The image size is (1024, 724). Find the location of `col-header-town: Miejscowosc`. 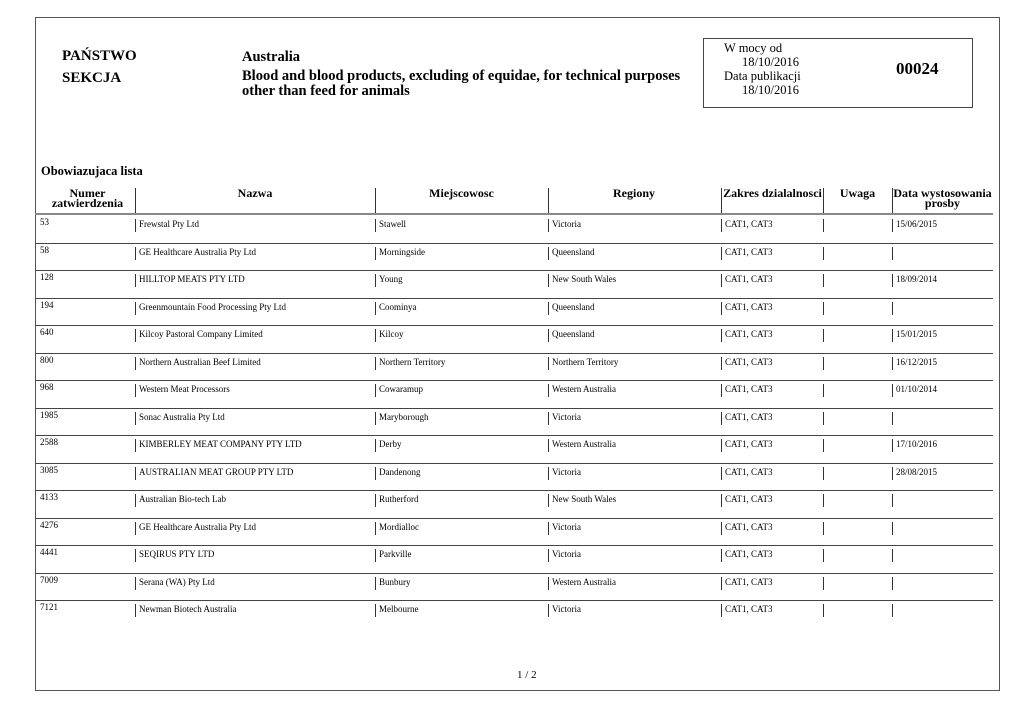

col-header-town: Miejscowosc is located at coordinates (461, 193).